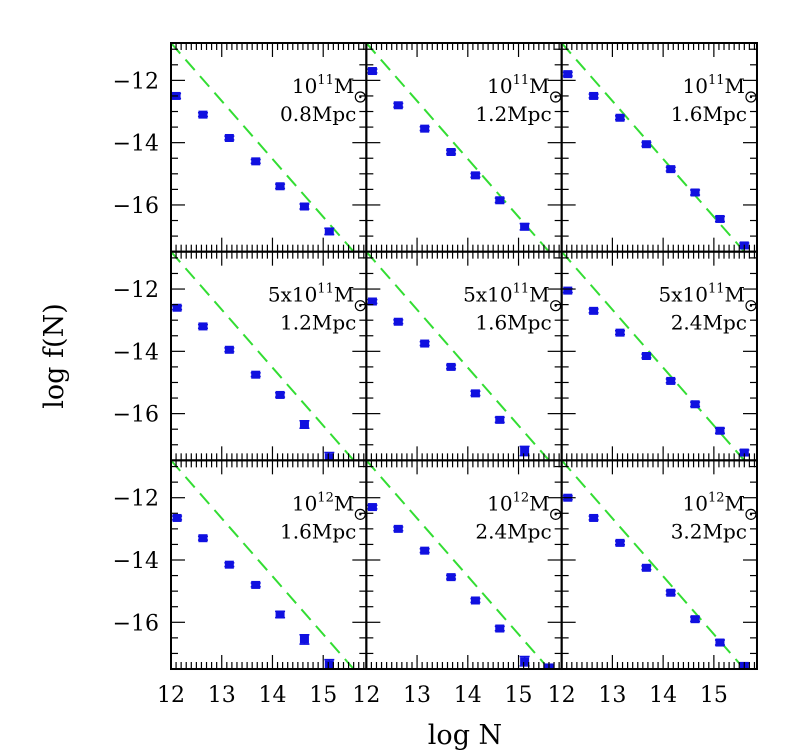  What do you see at coordinates (709, 114) in the screenshot?
I see `panel-distance-label: 1.6Mpc` at bounding box center [709, 114].